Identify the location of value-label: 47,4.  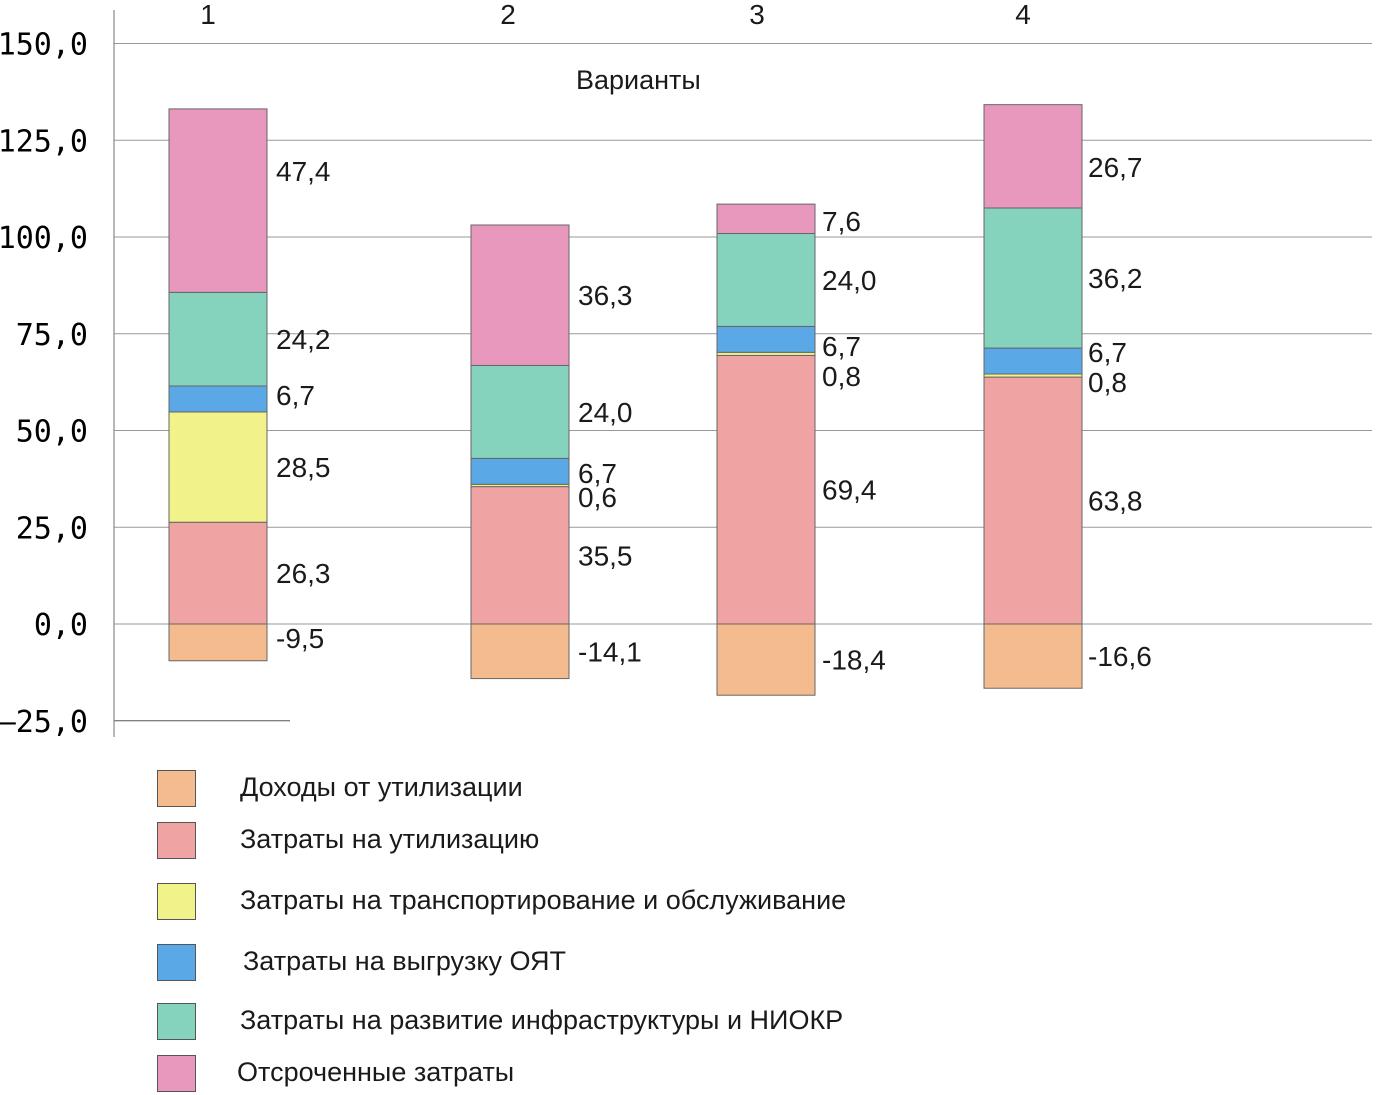
(303, 171).